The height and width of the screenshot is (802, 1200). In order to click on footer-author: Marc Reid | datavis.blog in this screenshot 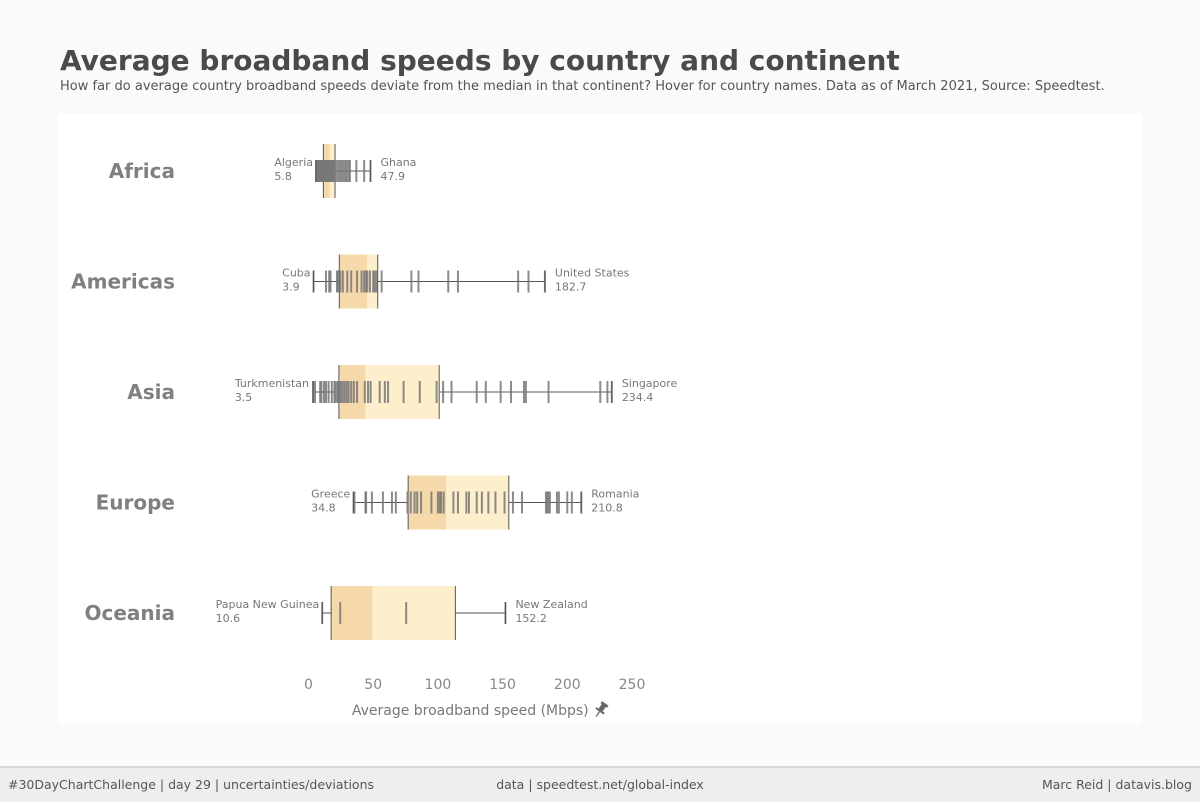, I will do `click(1116, 784)`.